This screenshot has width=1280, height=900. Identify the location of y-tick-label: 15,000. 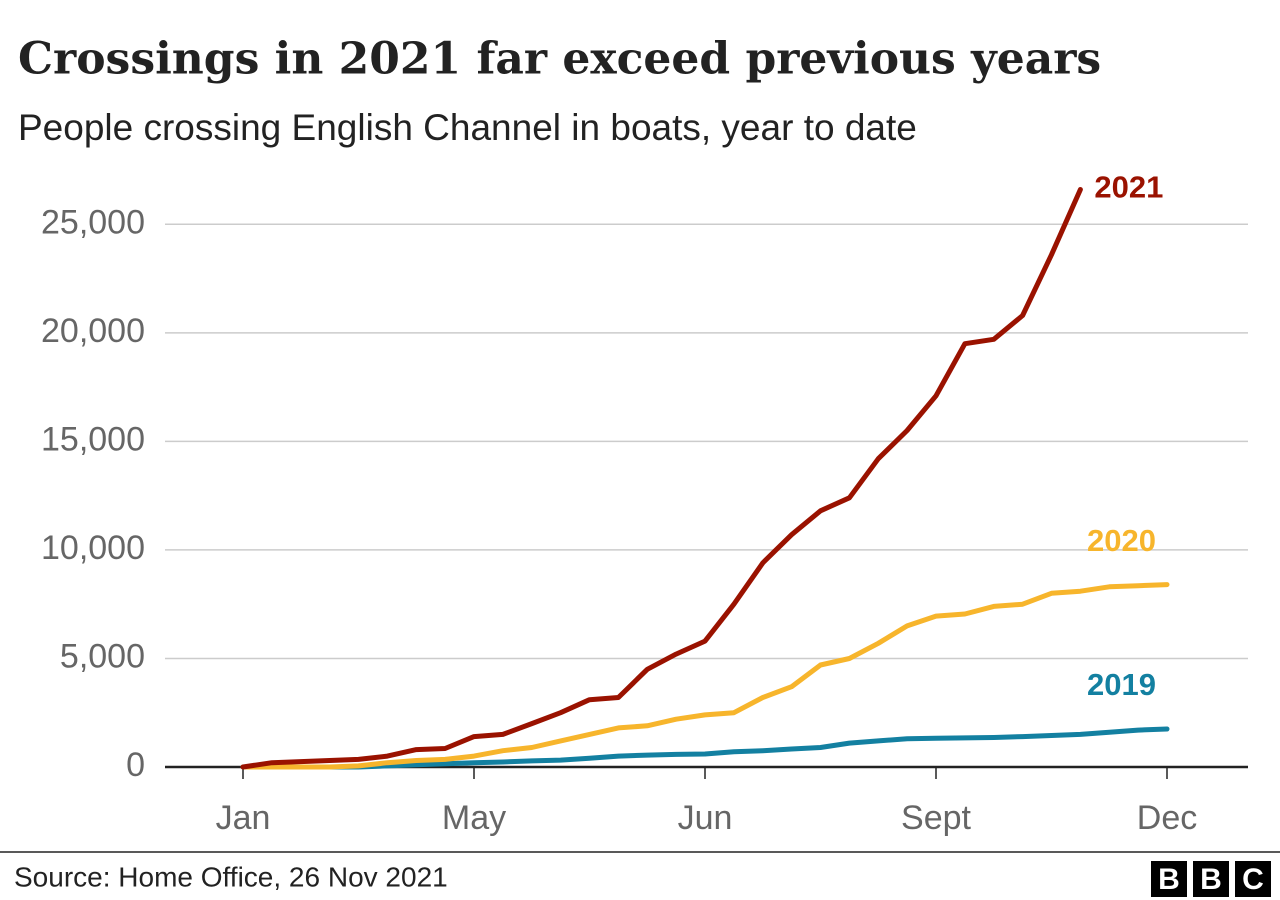
(93, 439).